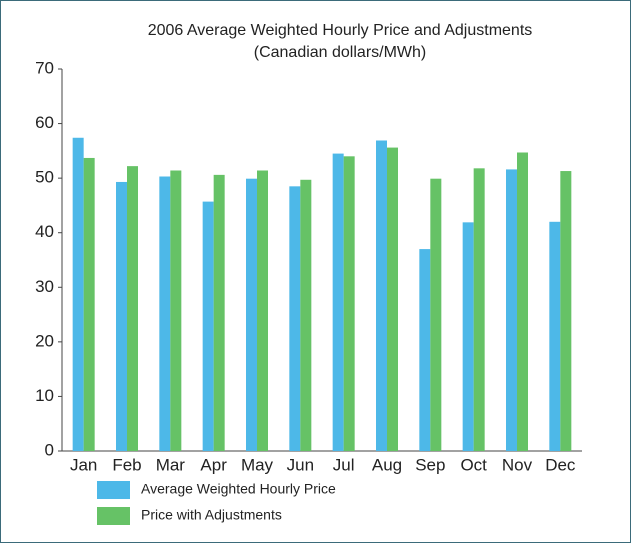 The width and height of the screenshot is (631, 548). I want to click on legend-label: Average Weighted Hourly Price, so click(238, 489).